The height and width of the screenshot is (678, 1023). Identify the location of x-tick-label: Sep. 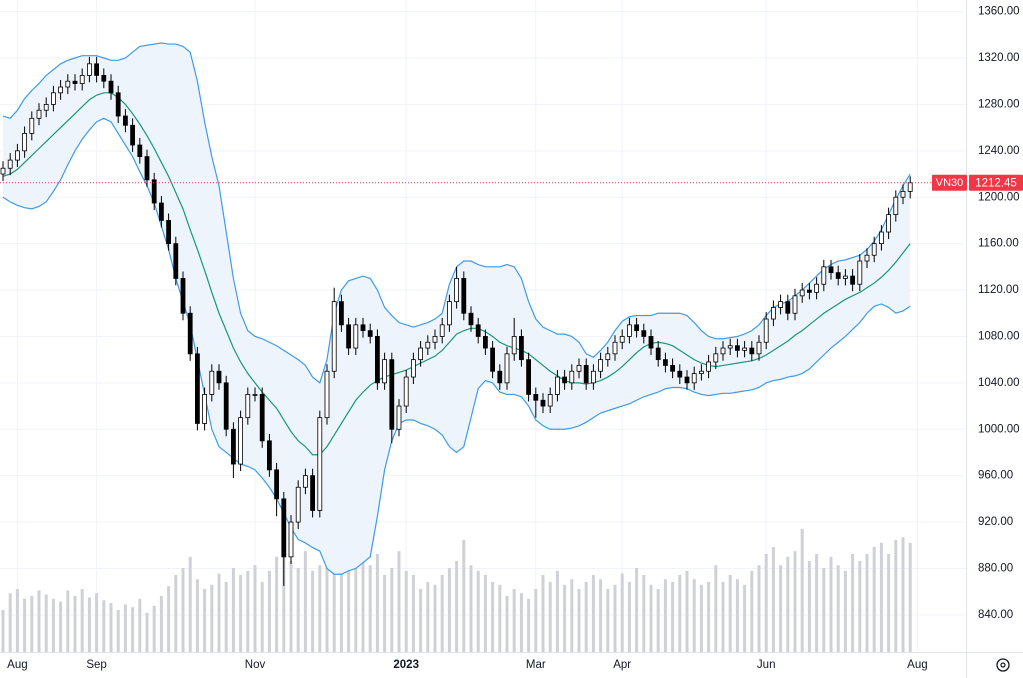
(96, 665).